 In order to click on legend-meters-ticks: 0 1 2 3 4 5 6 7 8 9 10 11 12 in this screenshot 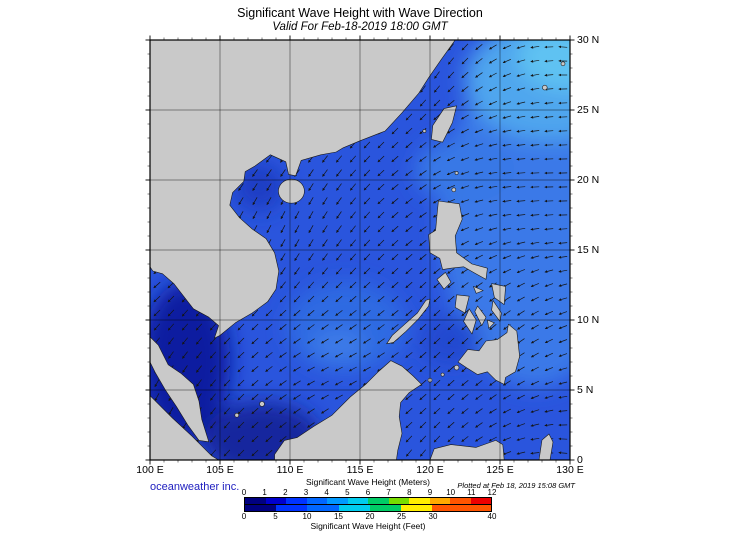, I will do `click(369, 492)`.